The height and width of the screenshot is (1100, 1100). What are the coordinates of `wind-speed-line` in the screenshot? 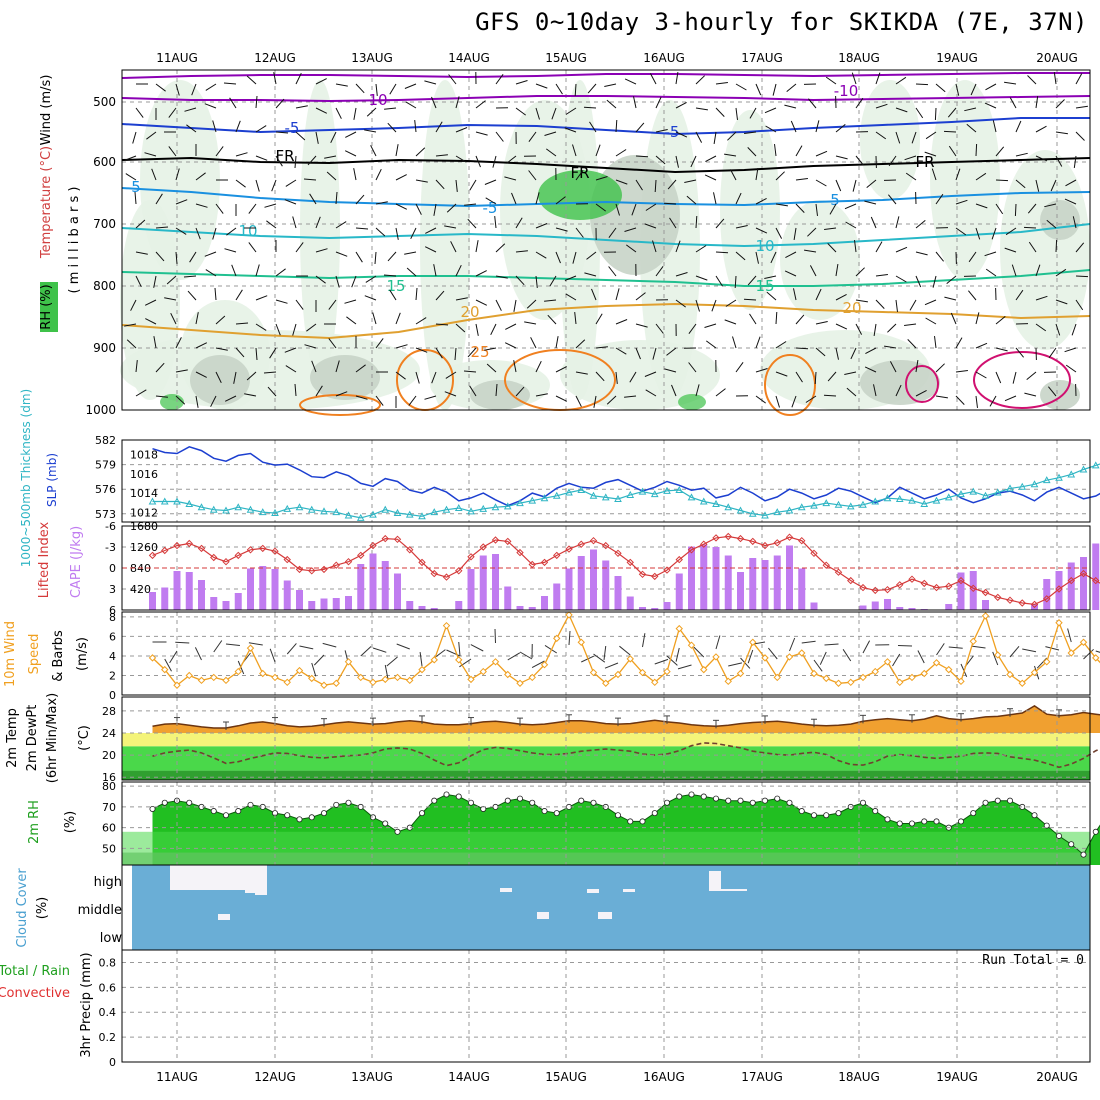 It's located at (626, 650).